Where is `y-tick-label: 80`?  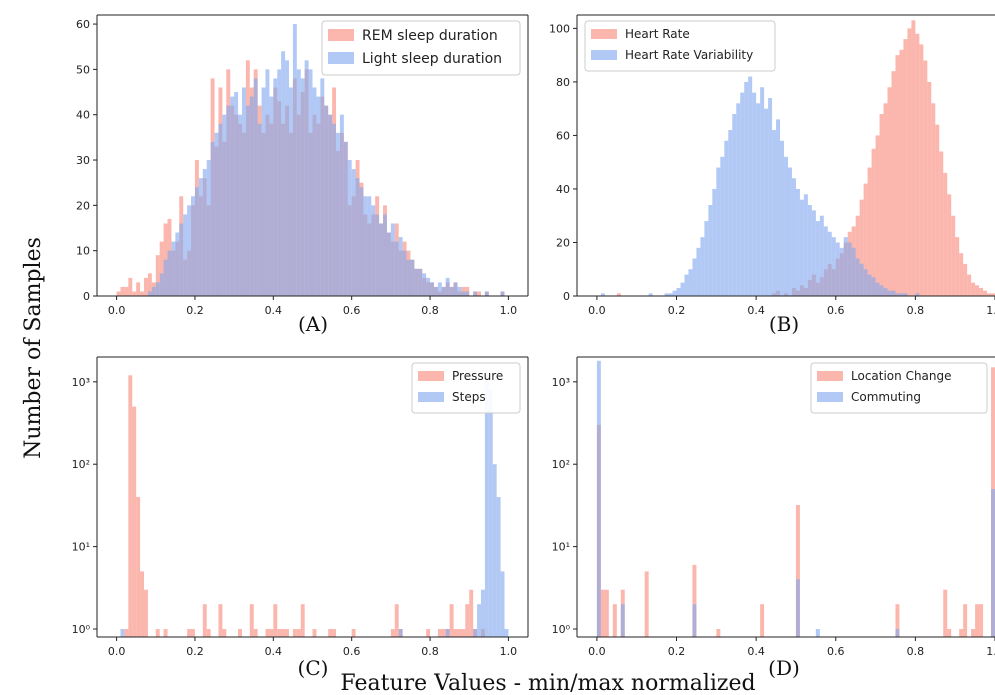
y-tick-label: 80 is located at coordinates (563, 82).